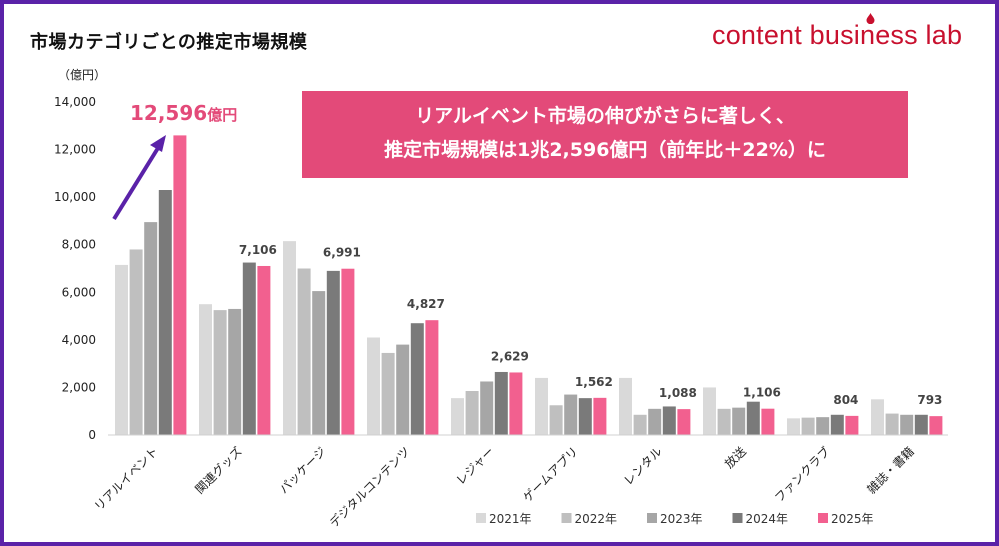 The height and width of the screenshot is (546, 999). I want to click on y-tick-label: 10,000, so click(75, 197).